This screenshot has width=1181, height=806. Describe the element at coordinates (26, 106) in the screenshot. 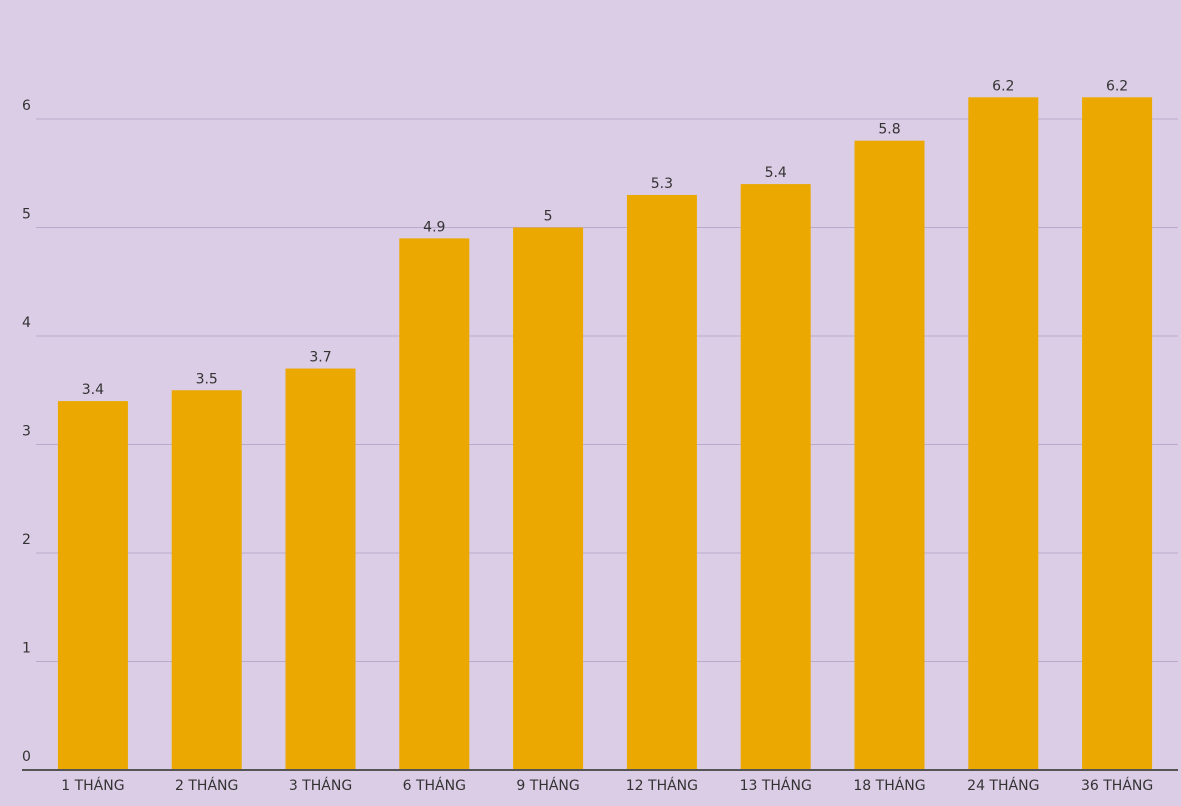

I see `y-tick-label: 6` at that location.